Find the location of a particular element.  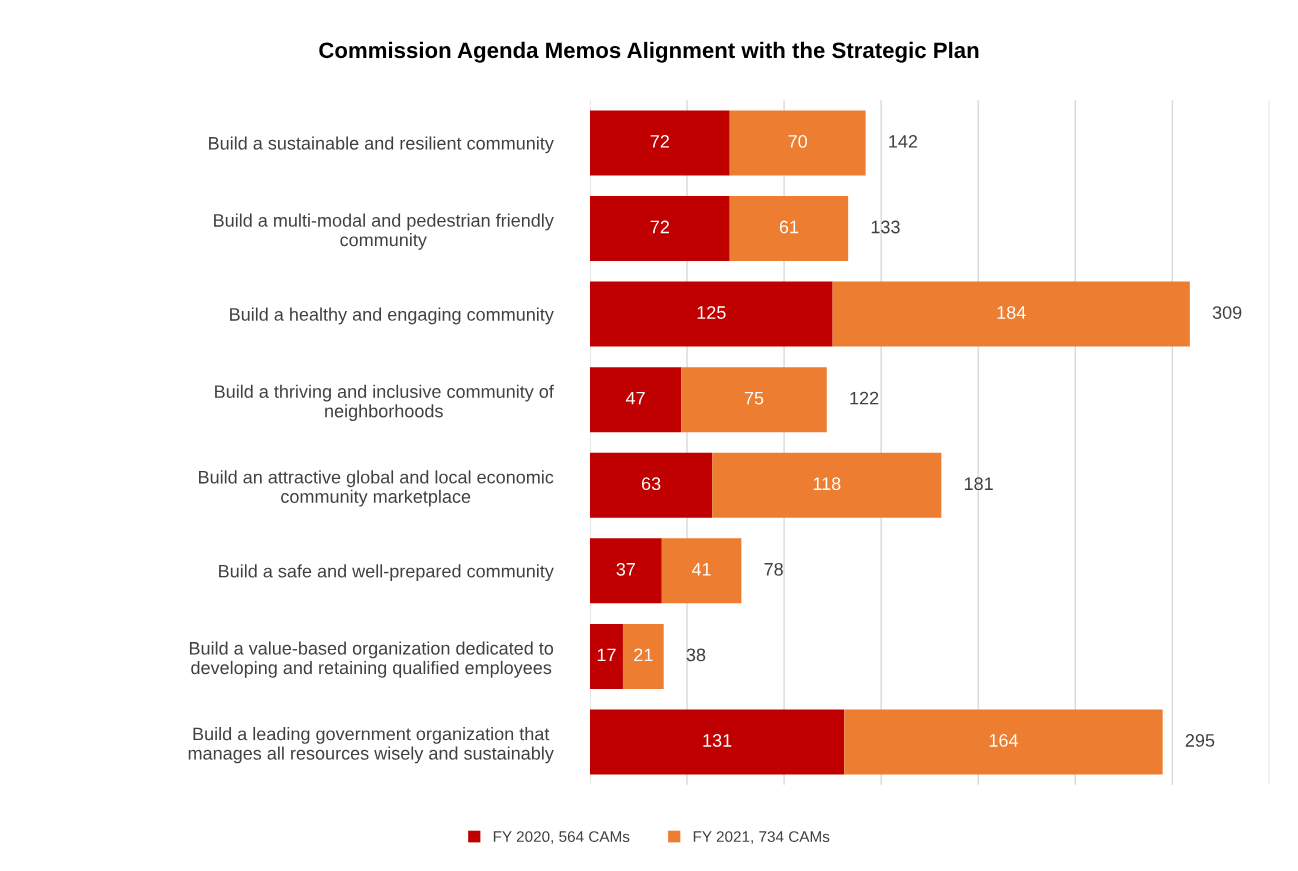

total-label: 309 is located at coordinates (1227, 312).